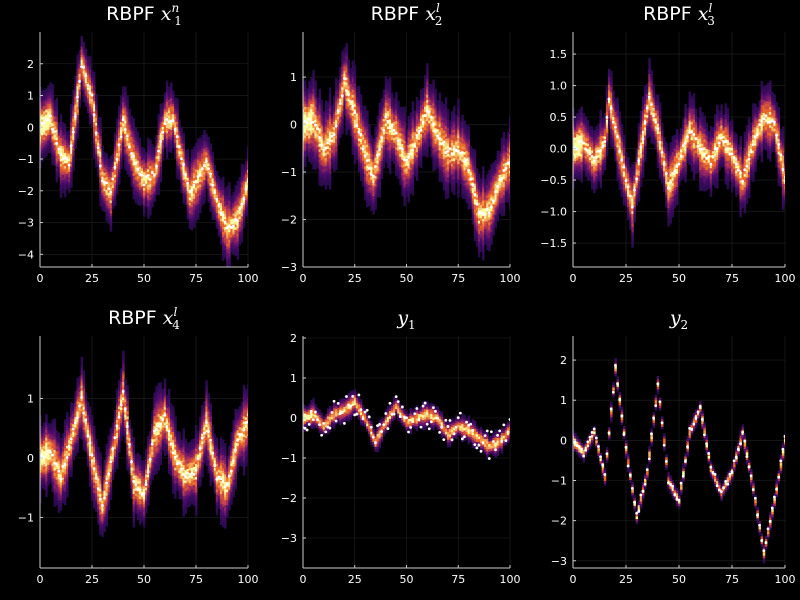  I want to click on state-point, so click(198, 177).